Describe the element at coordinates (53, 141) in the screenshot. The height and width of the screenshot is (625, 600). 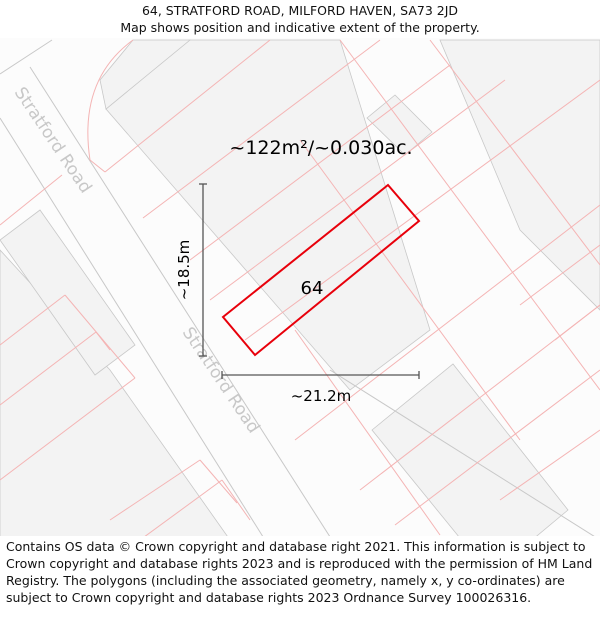
I see `road-label-stratford-north: Stratford Road` at that location.